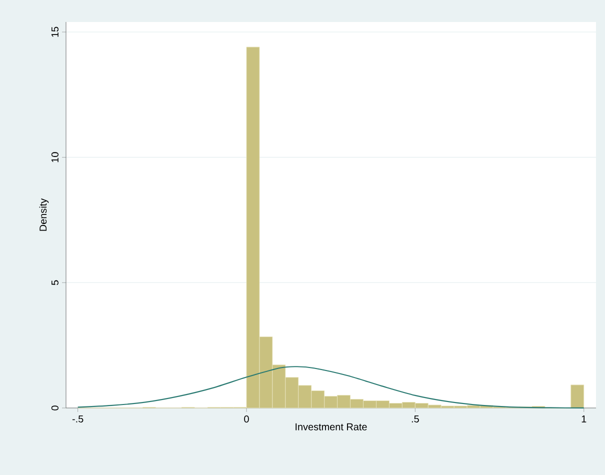 The height and width of the screenshot is (475, 605). I want to click on x-tick-label: .5, so click(415, 419).